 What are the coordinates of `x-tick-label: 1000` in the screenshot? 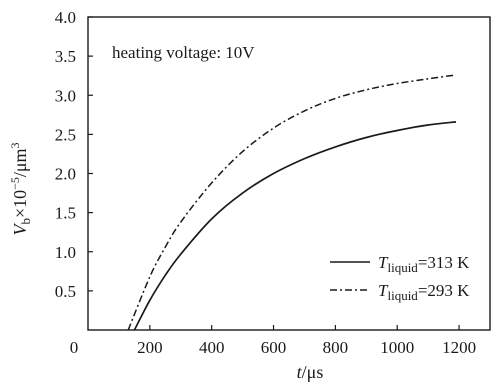 It's located at (397, 347).